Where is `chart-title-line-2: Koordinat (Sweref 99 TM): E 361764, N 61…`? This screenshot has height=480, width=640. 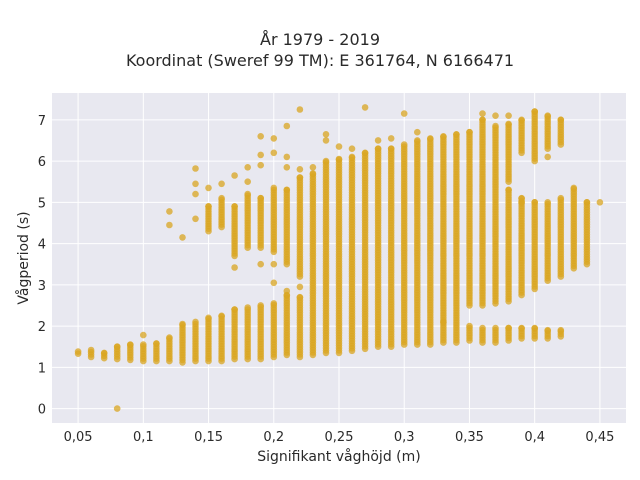 chart-title-line-2: Koordinat (Sweref 99 TM): E 361764, N 61… is located at coordinates (320, 60).